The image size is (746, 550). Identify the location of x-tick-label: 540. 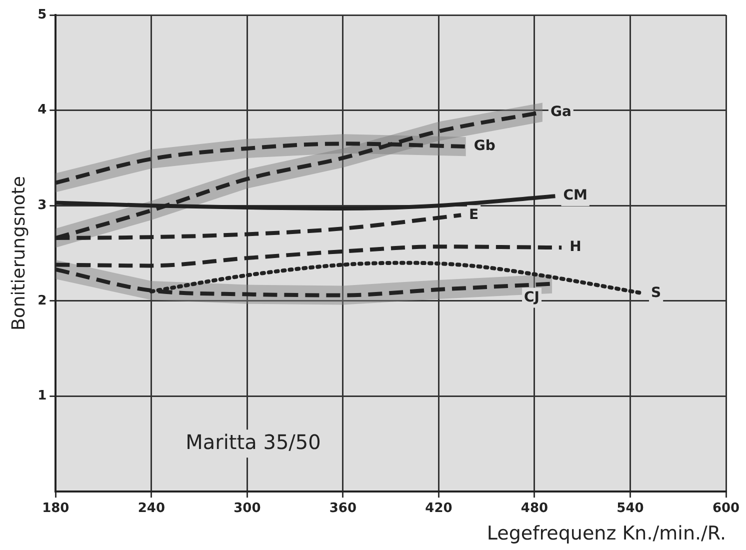
(630, 508).